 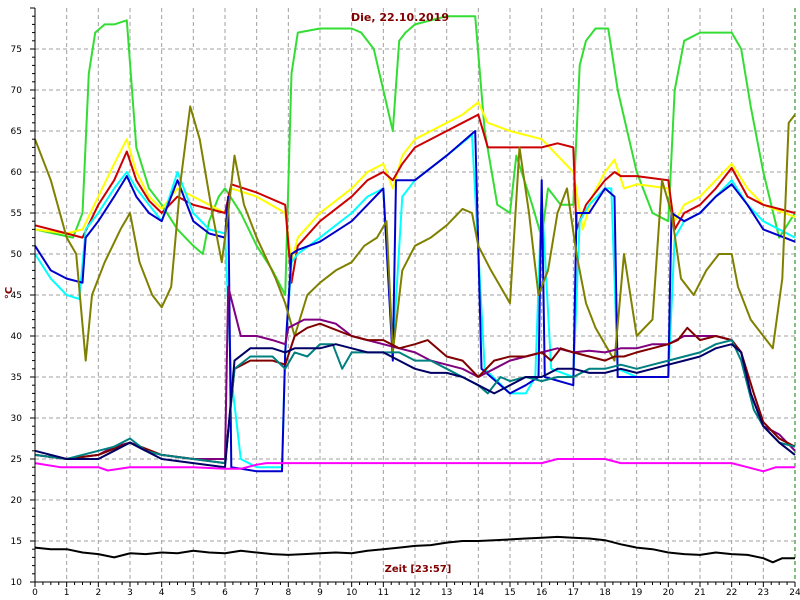 I want to click on x-tick-label: 5, so click(x=193, y=593).